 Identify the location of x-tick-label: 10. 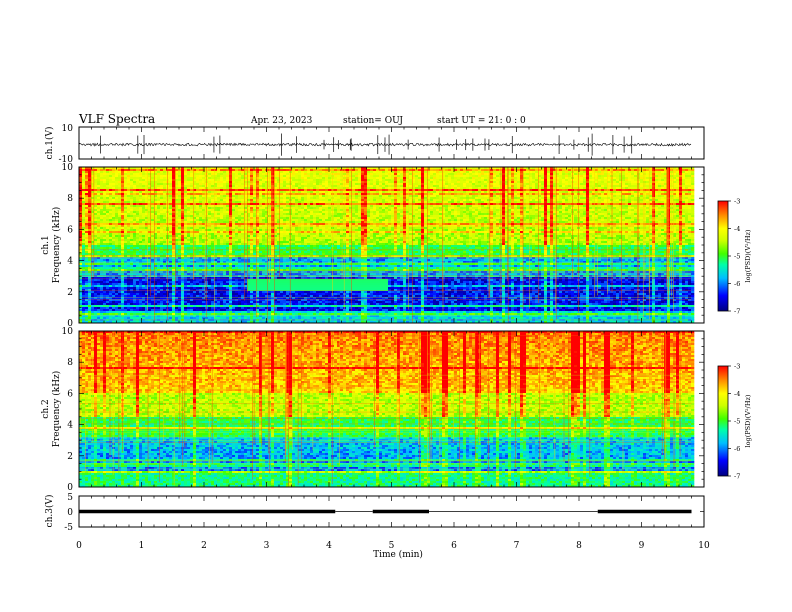
(704, 546).